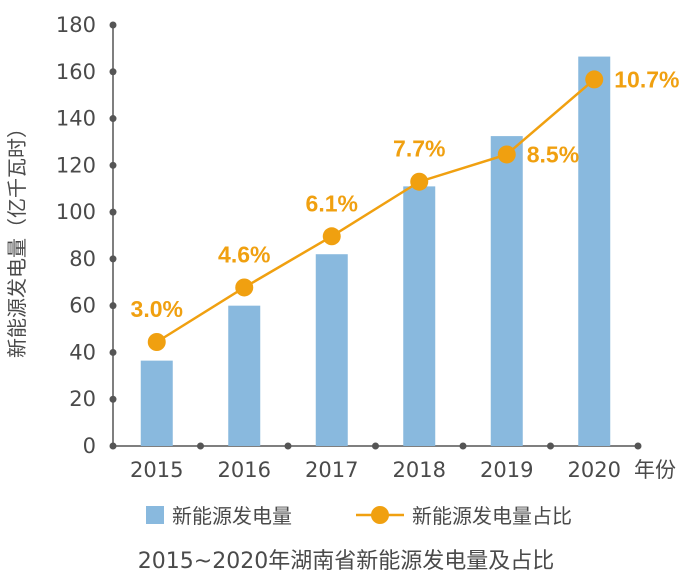  Describe the element at coordinates (156, 470) in the screenshot. I see `x-tick-label: 2015` at that location.